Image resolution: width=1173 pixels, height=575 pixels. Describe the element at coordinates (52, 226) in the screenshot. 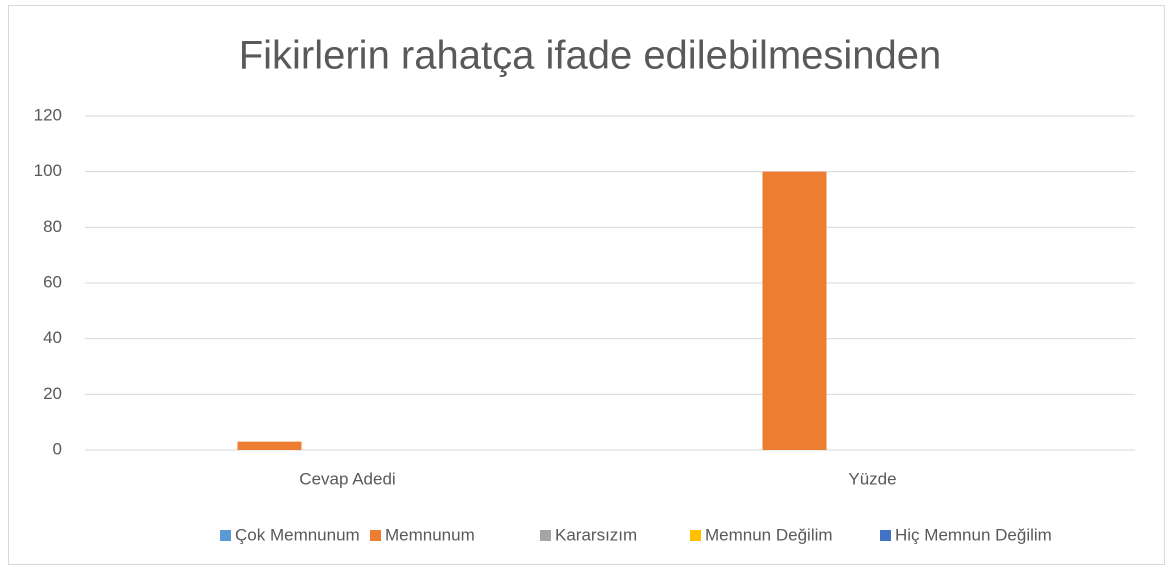

I see `y-tick-label: 80` at that location.